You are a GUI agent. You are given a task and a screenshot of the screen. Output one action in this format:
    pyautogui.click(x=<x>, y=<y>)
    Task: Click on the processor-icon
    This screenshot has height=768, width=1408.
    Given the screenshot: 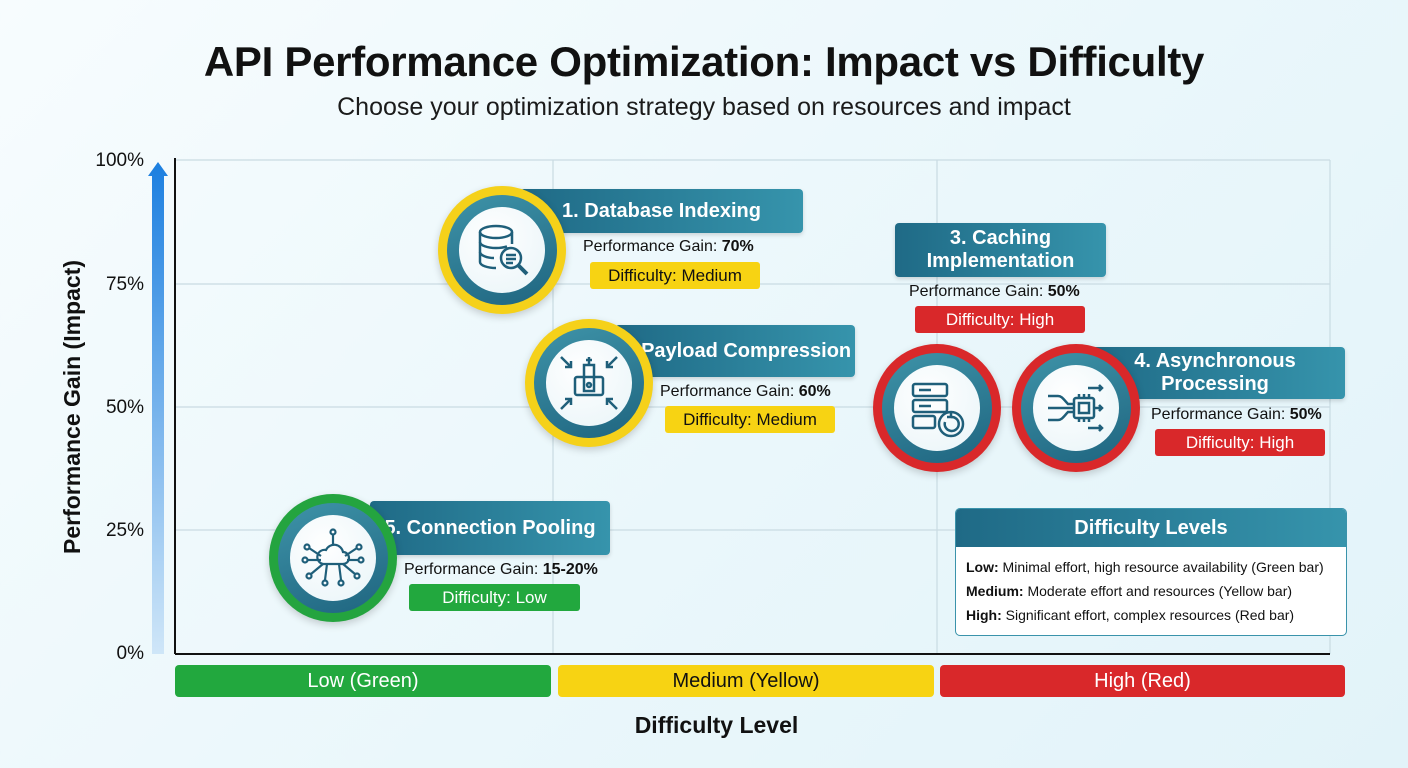 What is the action you would take?
    pyautogui.click(x=1075, y=408)
    